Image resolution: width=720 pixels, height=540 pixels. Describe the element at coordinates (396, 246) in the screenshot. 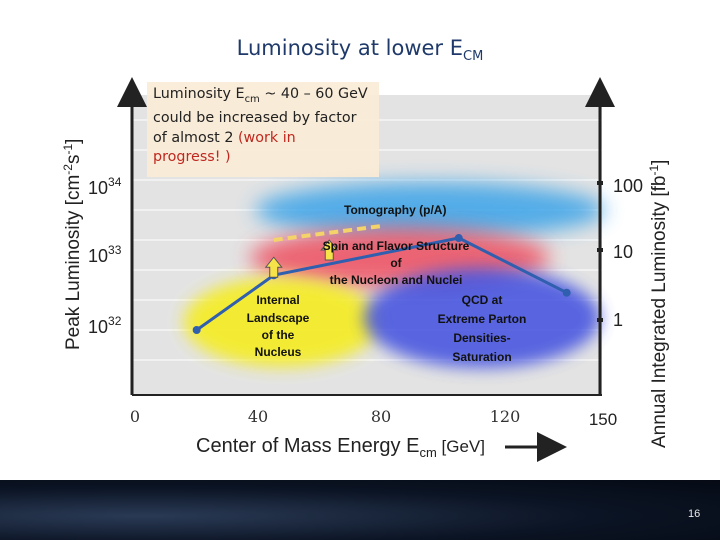

I see `spin-label-line1: Spin and Flavor Structure` at that location.